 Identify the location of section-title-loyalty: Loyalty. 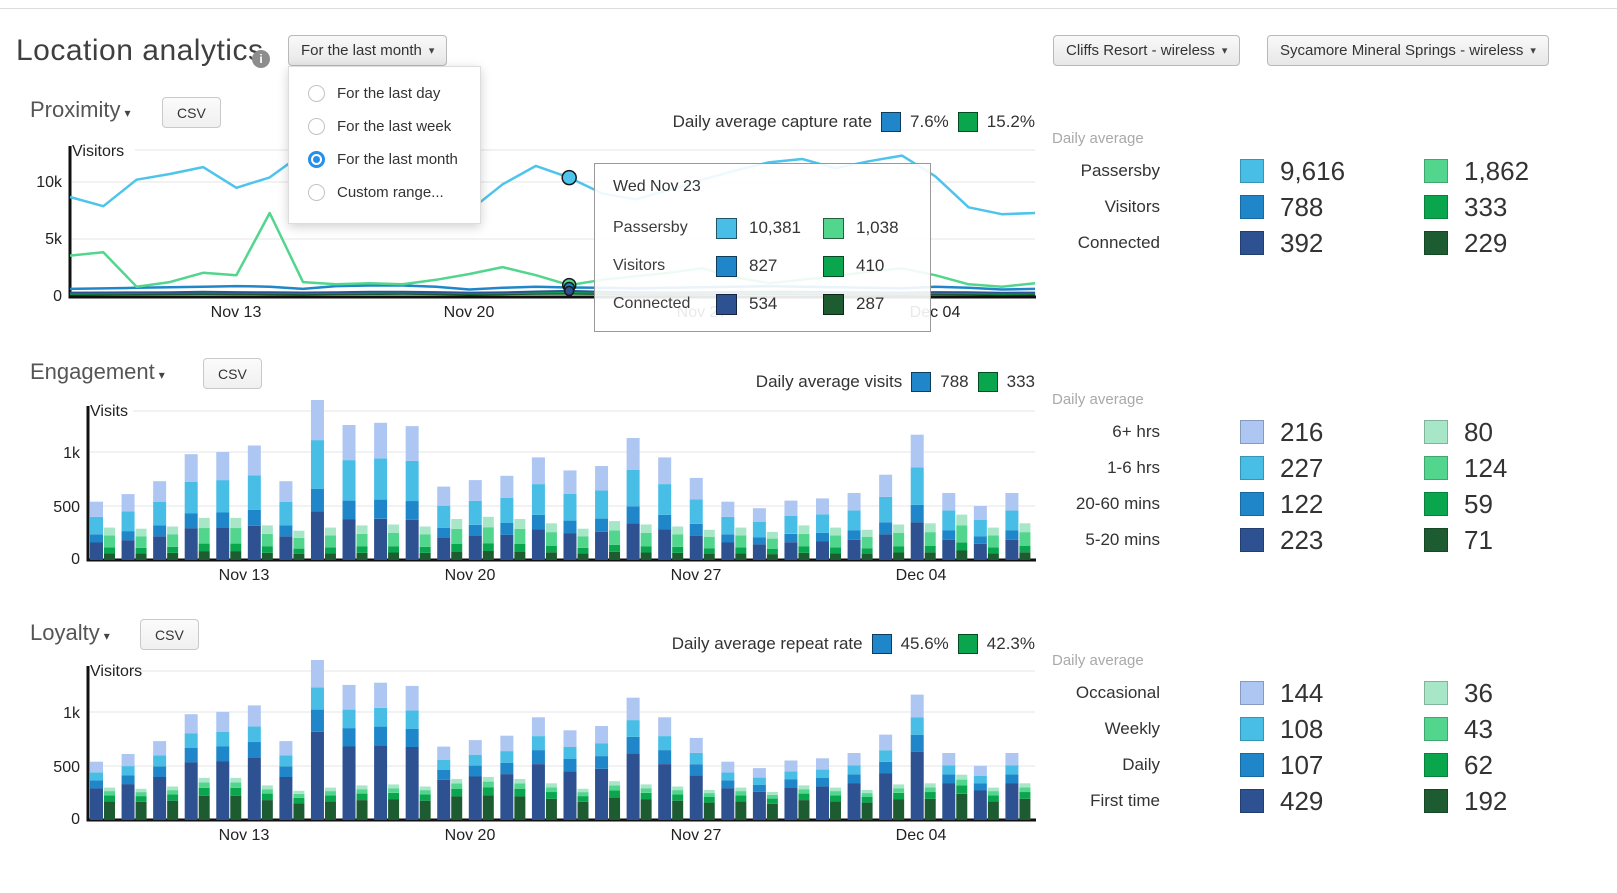
(70, 633).